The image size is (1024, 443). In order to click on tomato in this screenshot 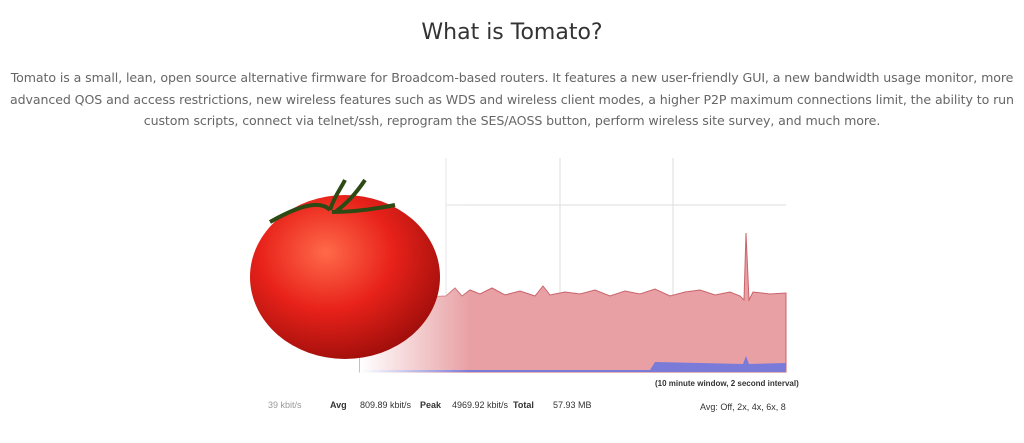, I will do `click(345, 268)`.